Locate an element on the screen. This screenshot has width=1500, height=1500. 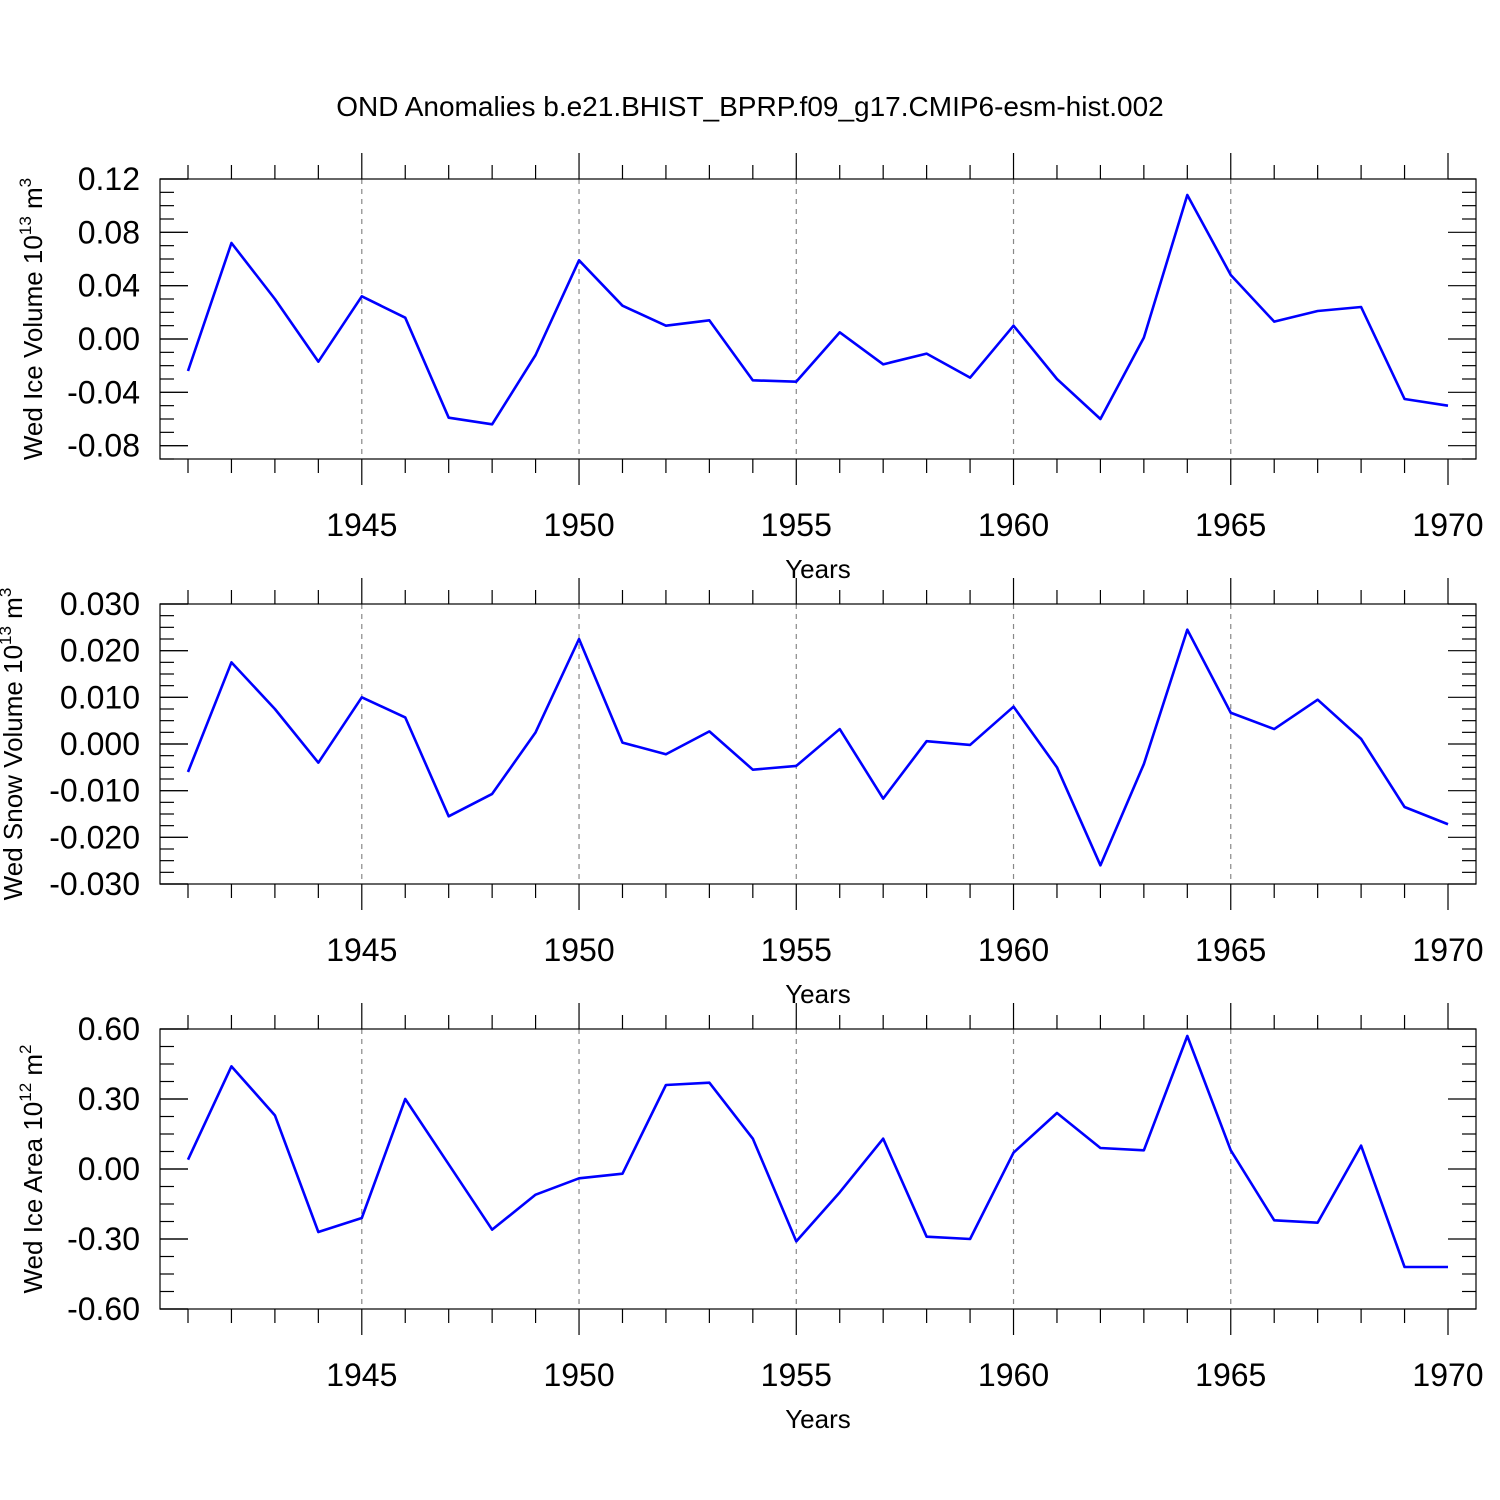
y-tick-label: 0.000 is located at coordinates (100, 744).